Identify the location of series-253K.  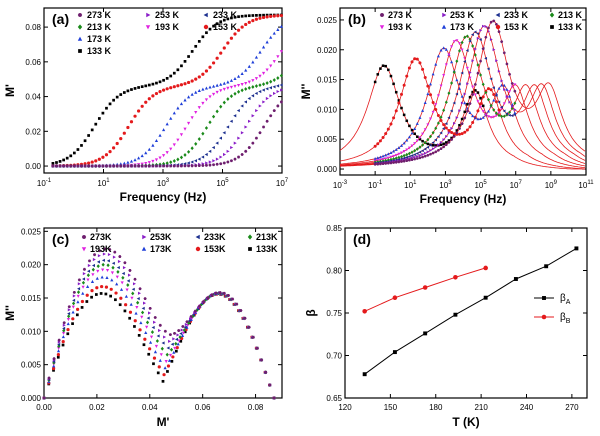
(167, 128).